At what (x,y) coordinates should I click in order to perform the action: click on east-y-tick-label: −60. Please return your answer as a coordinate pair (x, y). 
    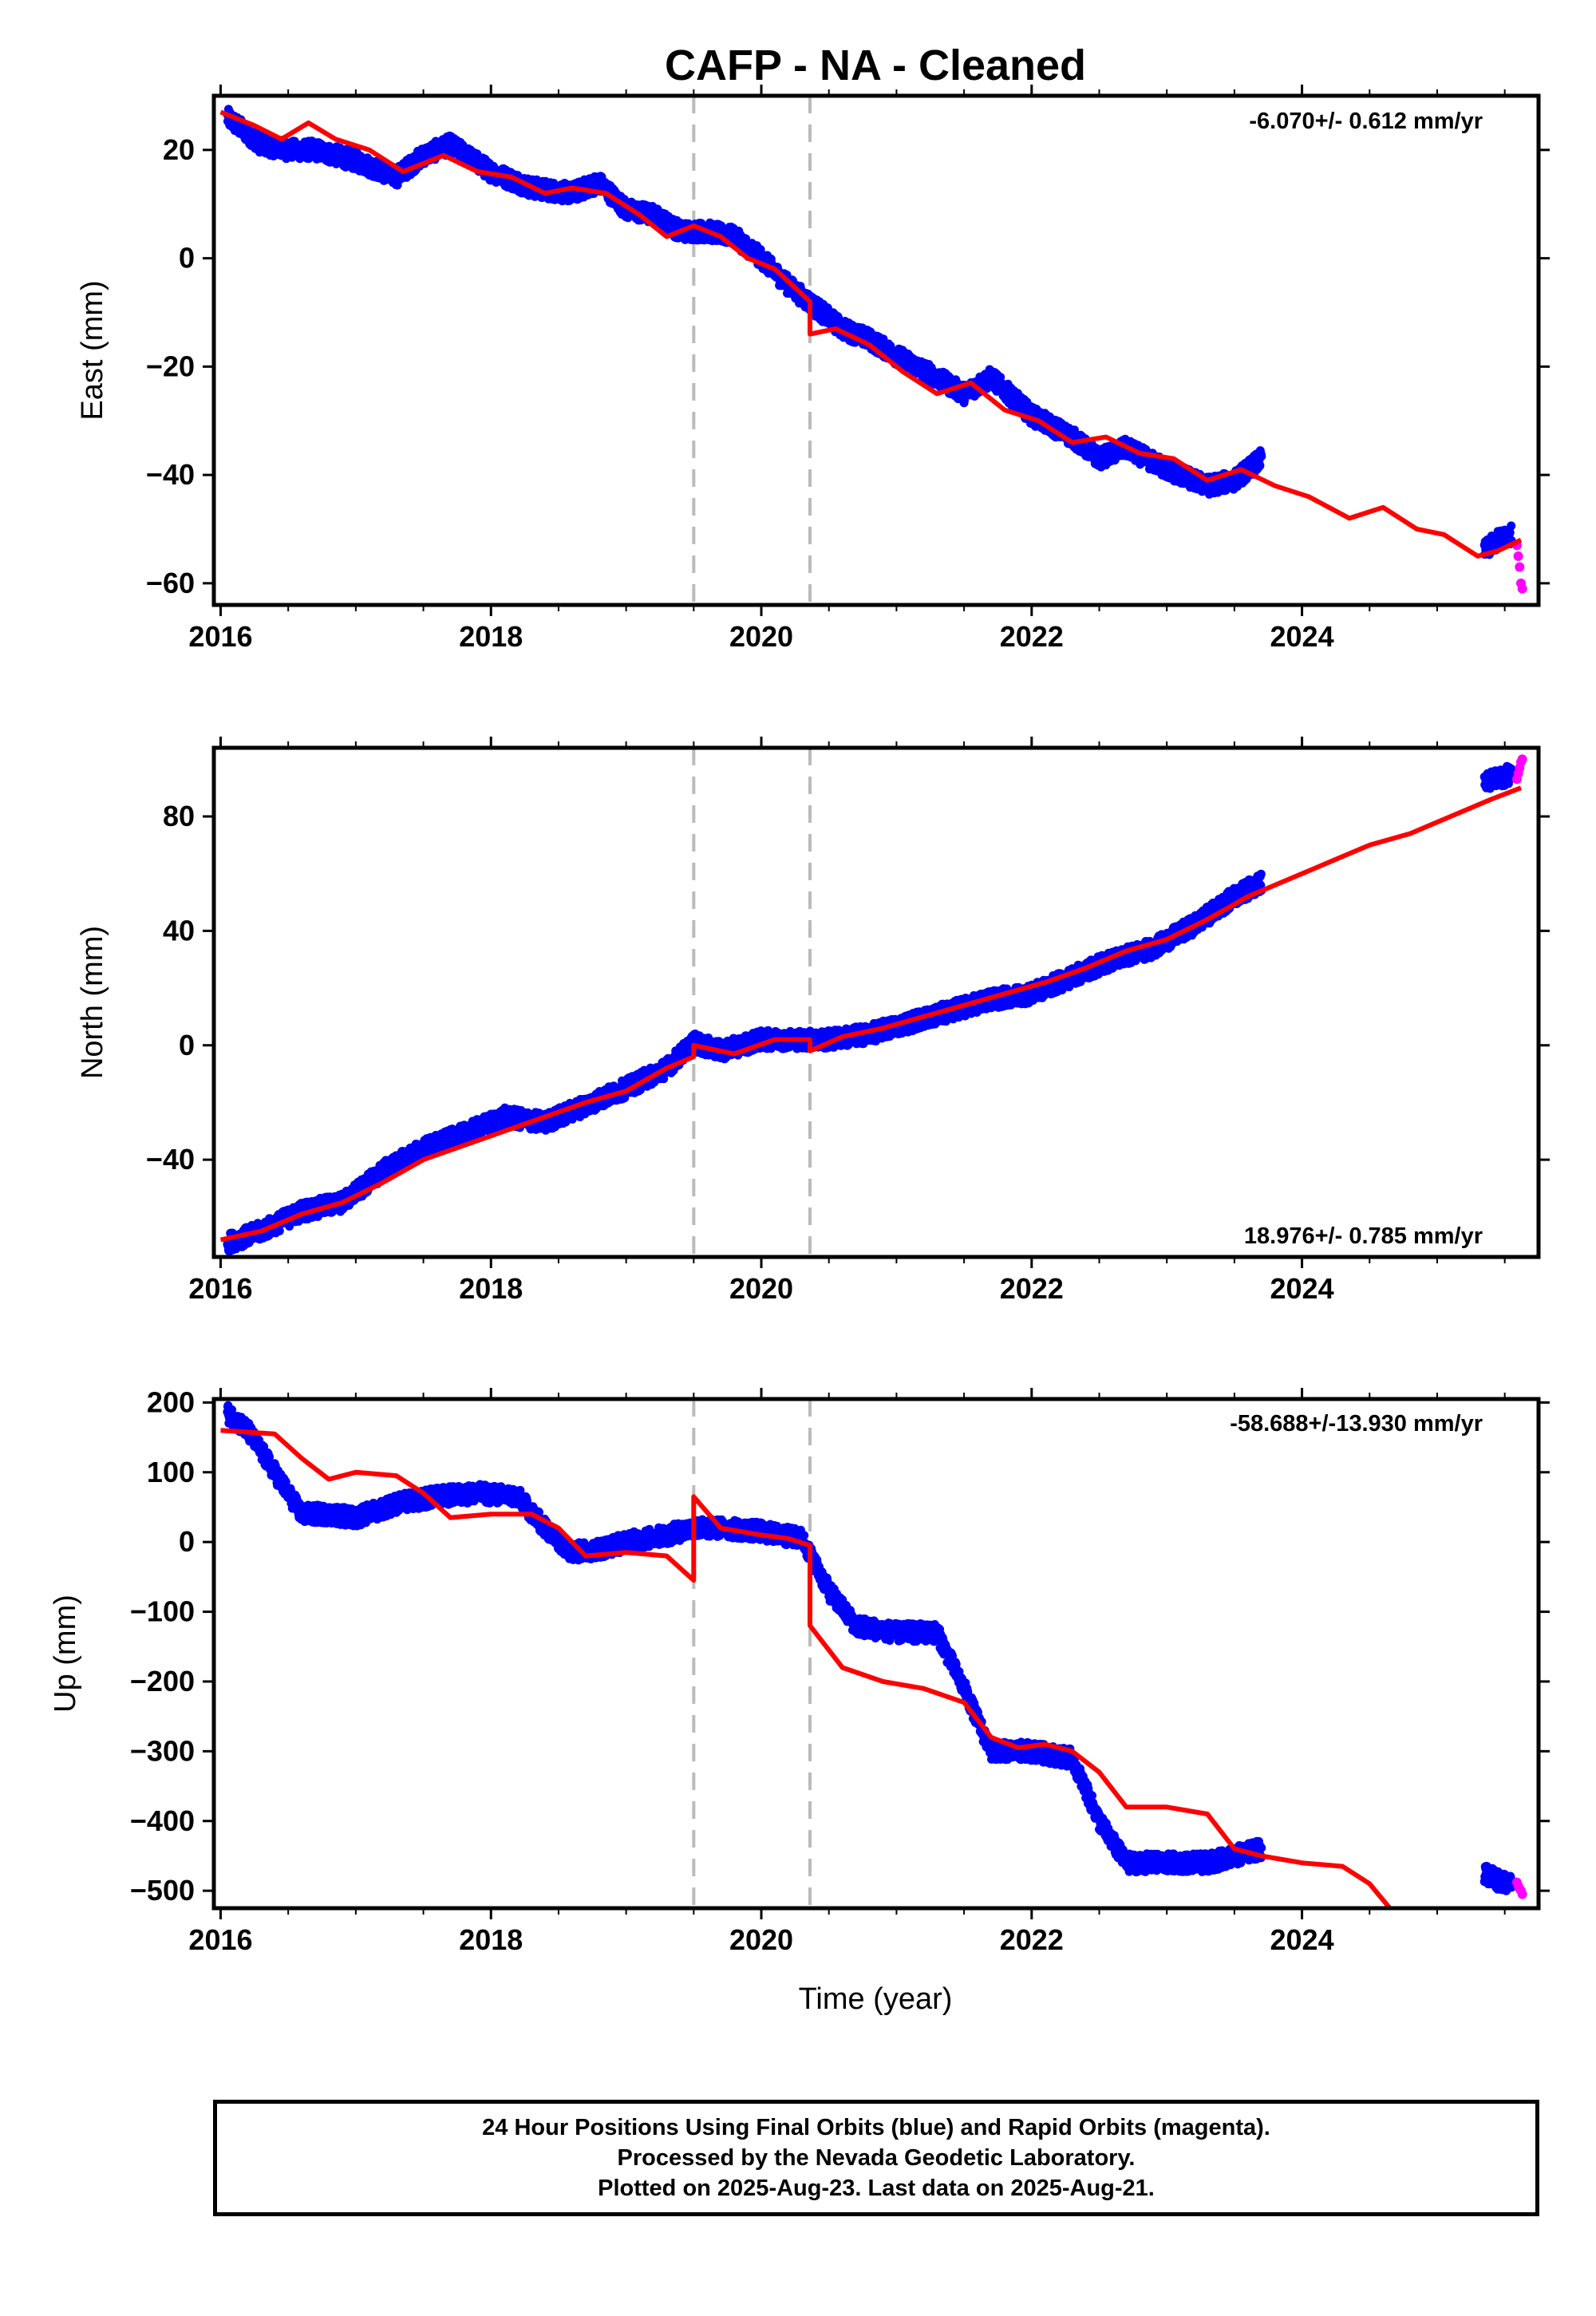
    Looking at the image, I should click on (170, 583).